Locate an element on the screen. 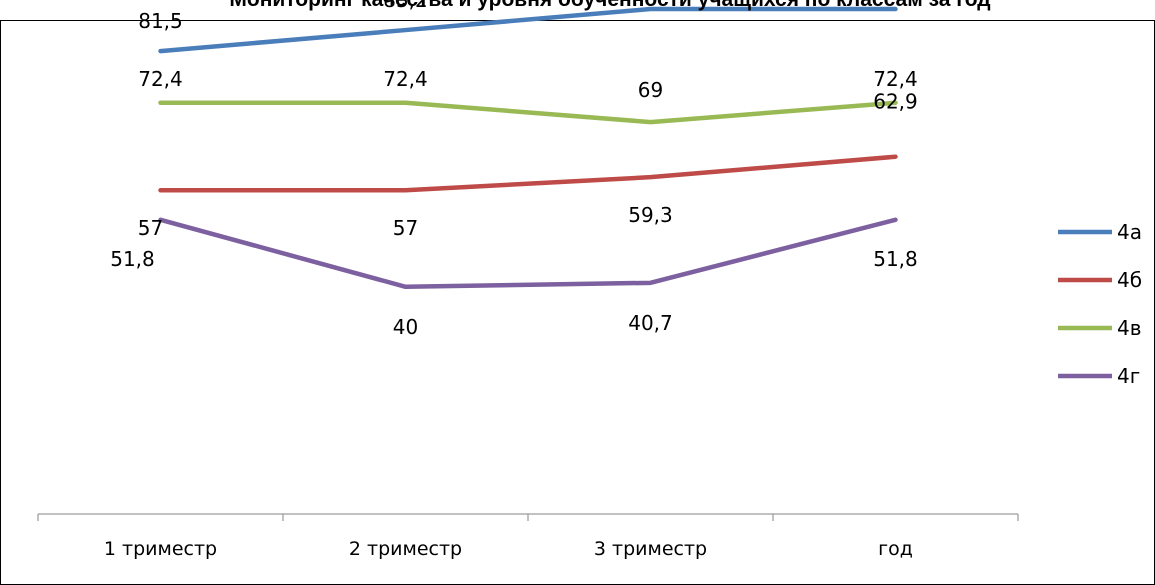  legend-label: 4а is located at coordinates (1129, 232).